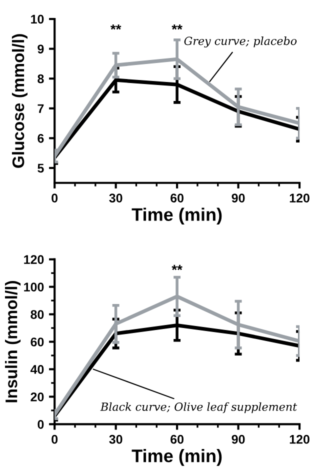 The height and width of the screenshot is (475, 312). Describe the element at coordinates (37, 314) in the screenshot. I see `y-tick-label: 80` at that location.